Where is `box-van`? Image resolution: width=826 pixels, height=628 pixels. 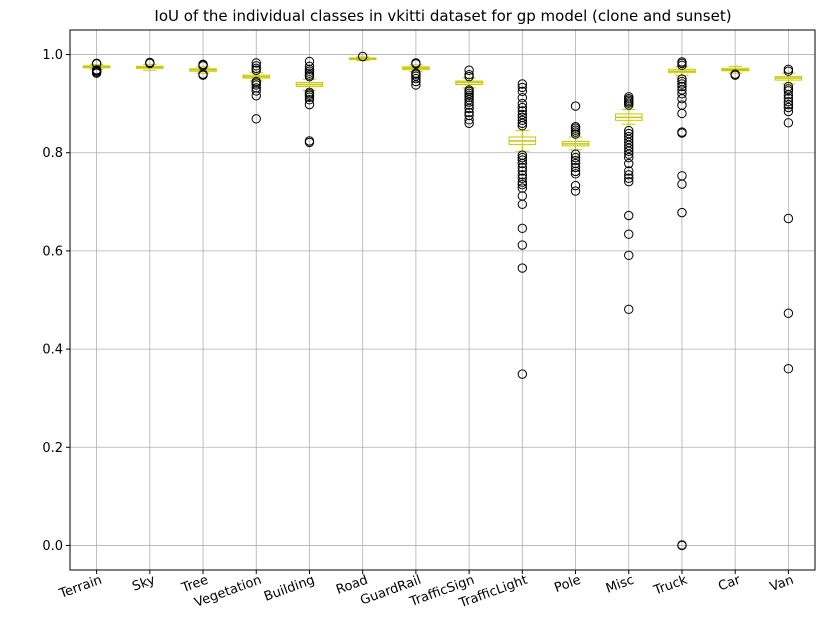 box-van is located at coordinates (788, 219).